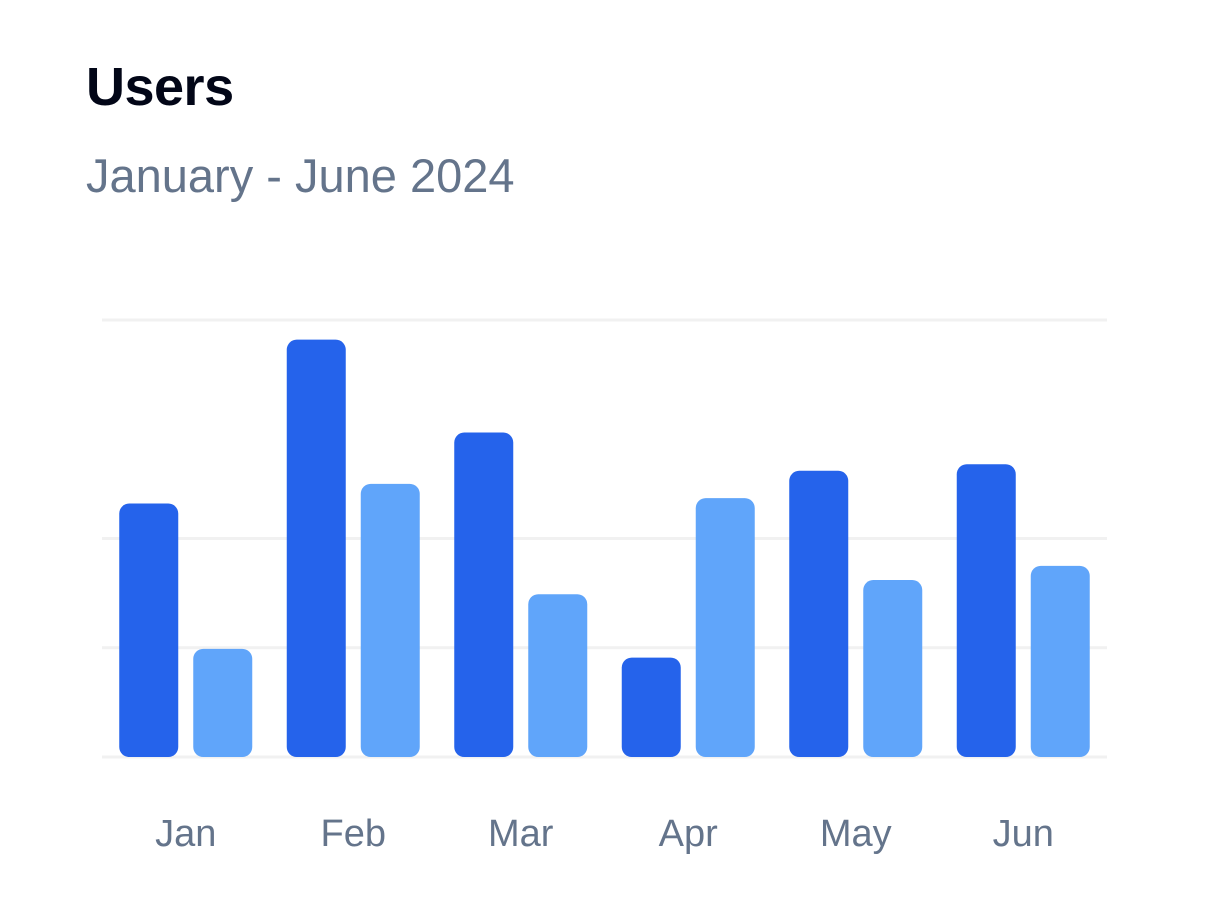 The image size is (1206, 920). Describe the element at coordinates (856, 834) in the screenshot. I see `x-tick-label: May` at that location.